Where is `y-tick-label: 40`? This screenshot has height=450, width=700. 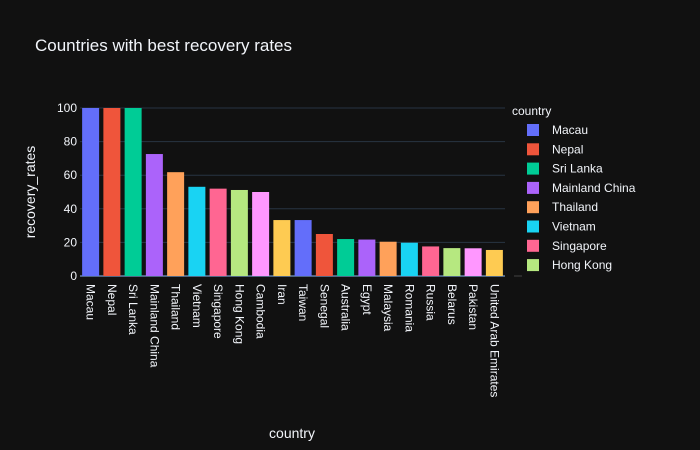
y-tick-label: 40 is located at coordinates (71, 209).